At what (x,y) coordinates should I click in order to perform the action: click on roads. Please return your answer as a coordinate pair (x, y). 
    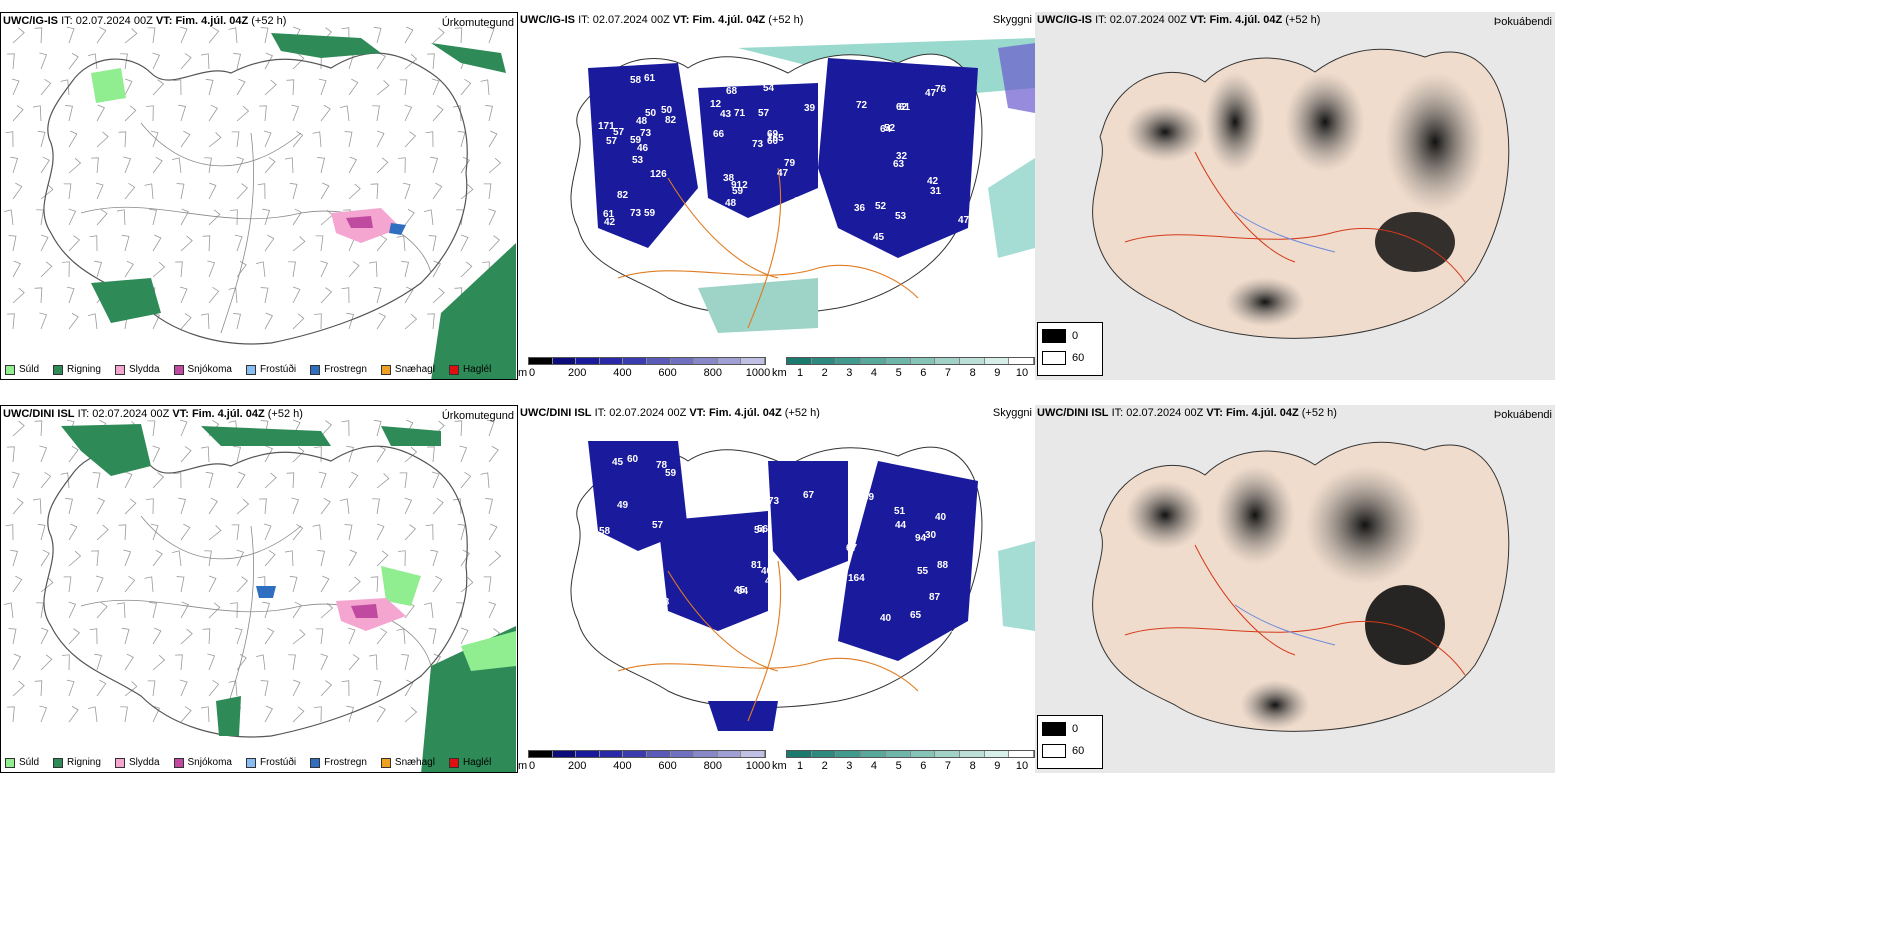
    Looking at the image, I should click on (768, 641).